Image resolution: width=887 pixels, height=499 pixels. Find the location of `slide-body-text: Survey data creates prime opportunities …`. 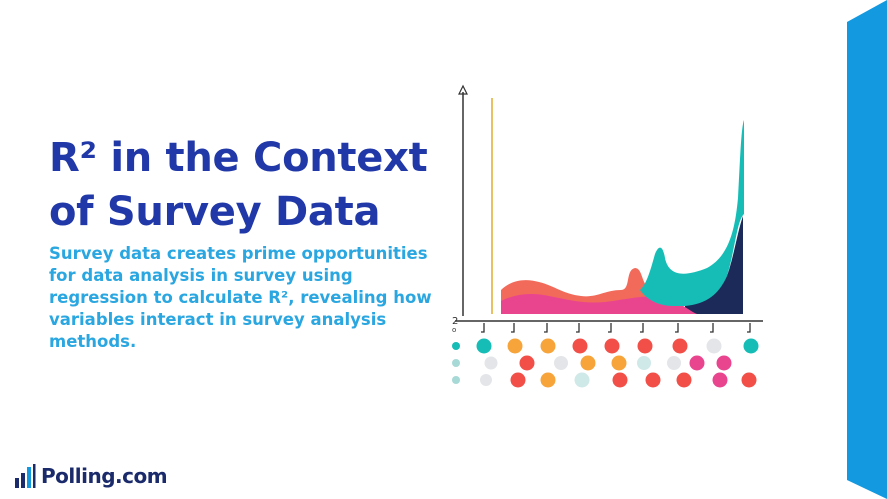

slide-body-text: Survey data creates prime opportunities … is located at coordinates (240, 297).